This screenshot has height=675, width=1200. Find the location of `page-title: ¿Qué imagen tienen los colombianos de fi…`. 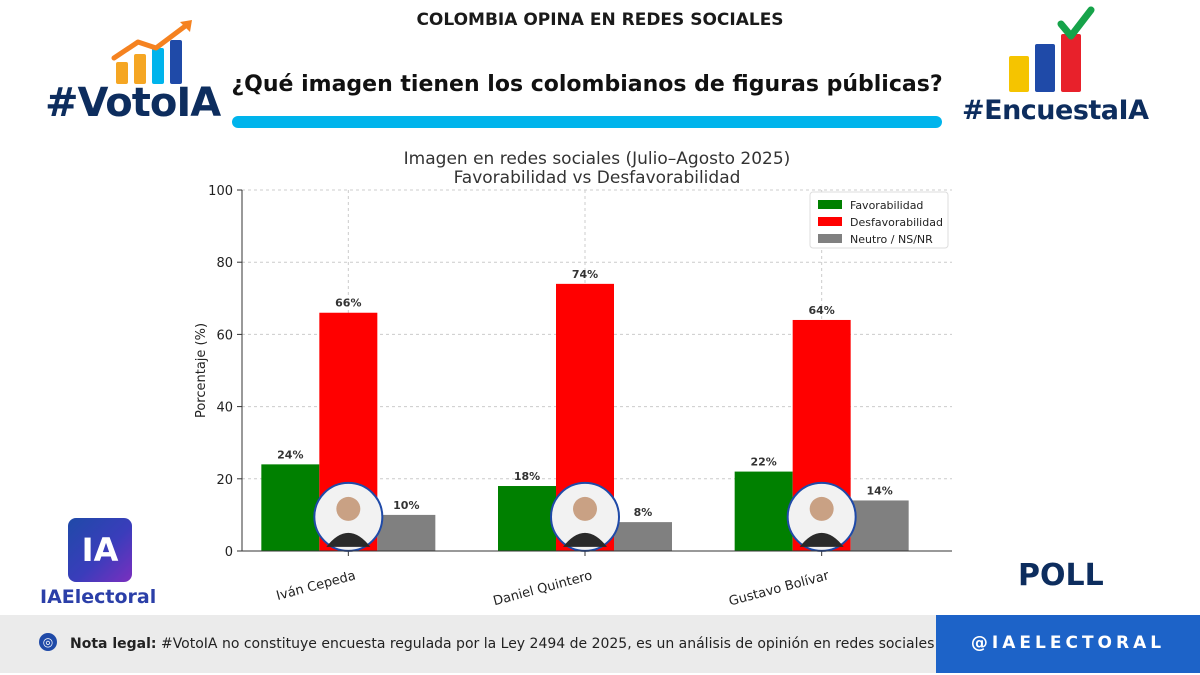

page-title: ¿Qué imagen tienen los colombianos de fi… is located at coordinates (587, 84).